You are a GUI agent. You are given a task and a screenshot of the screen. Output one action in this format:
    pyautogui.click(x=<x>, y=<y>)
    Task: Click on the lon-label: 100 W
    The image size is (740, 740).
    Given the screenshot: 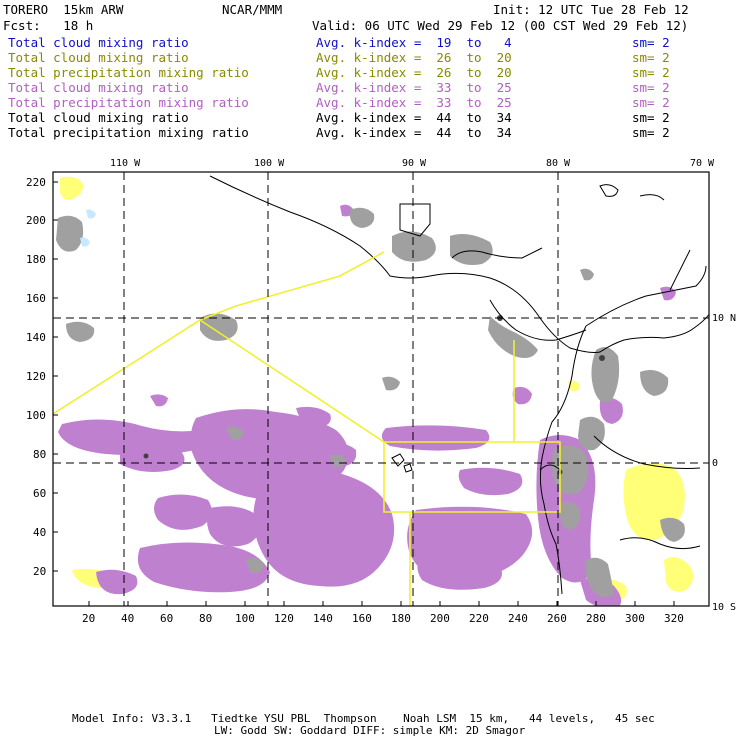 What is the action you would take?
    pyautogui.click(x=269, y=163)
    